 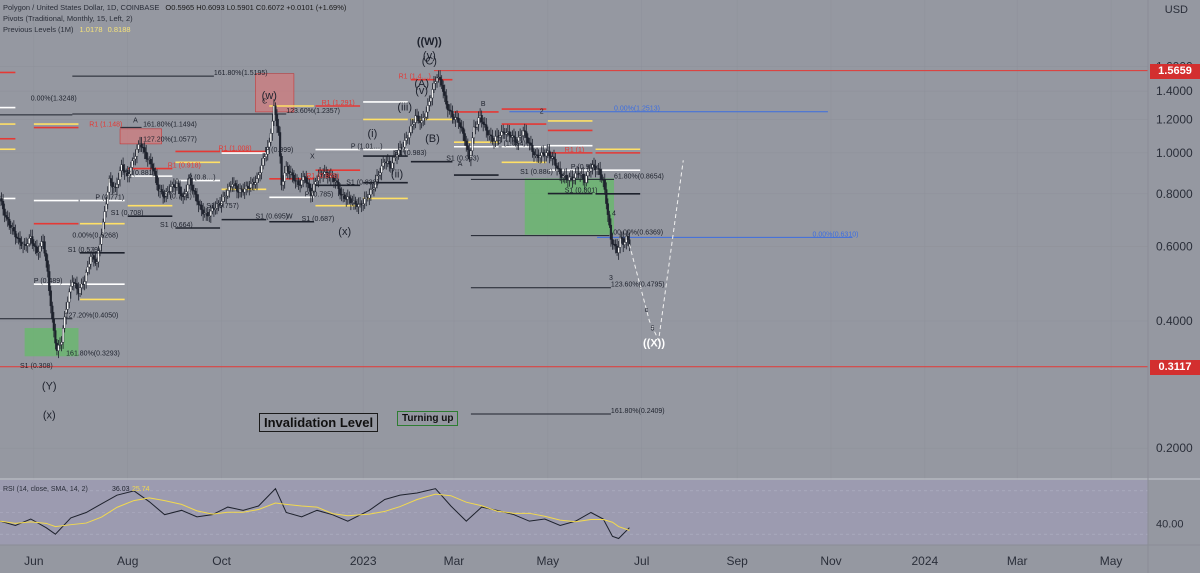 What do you see at coordinates (373, 134) in the screenshot?
I see `wave-label: (i)` at bounding box center [373, 134].